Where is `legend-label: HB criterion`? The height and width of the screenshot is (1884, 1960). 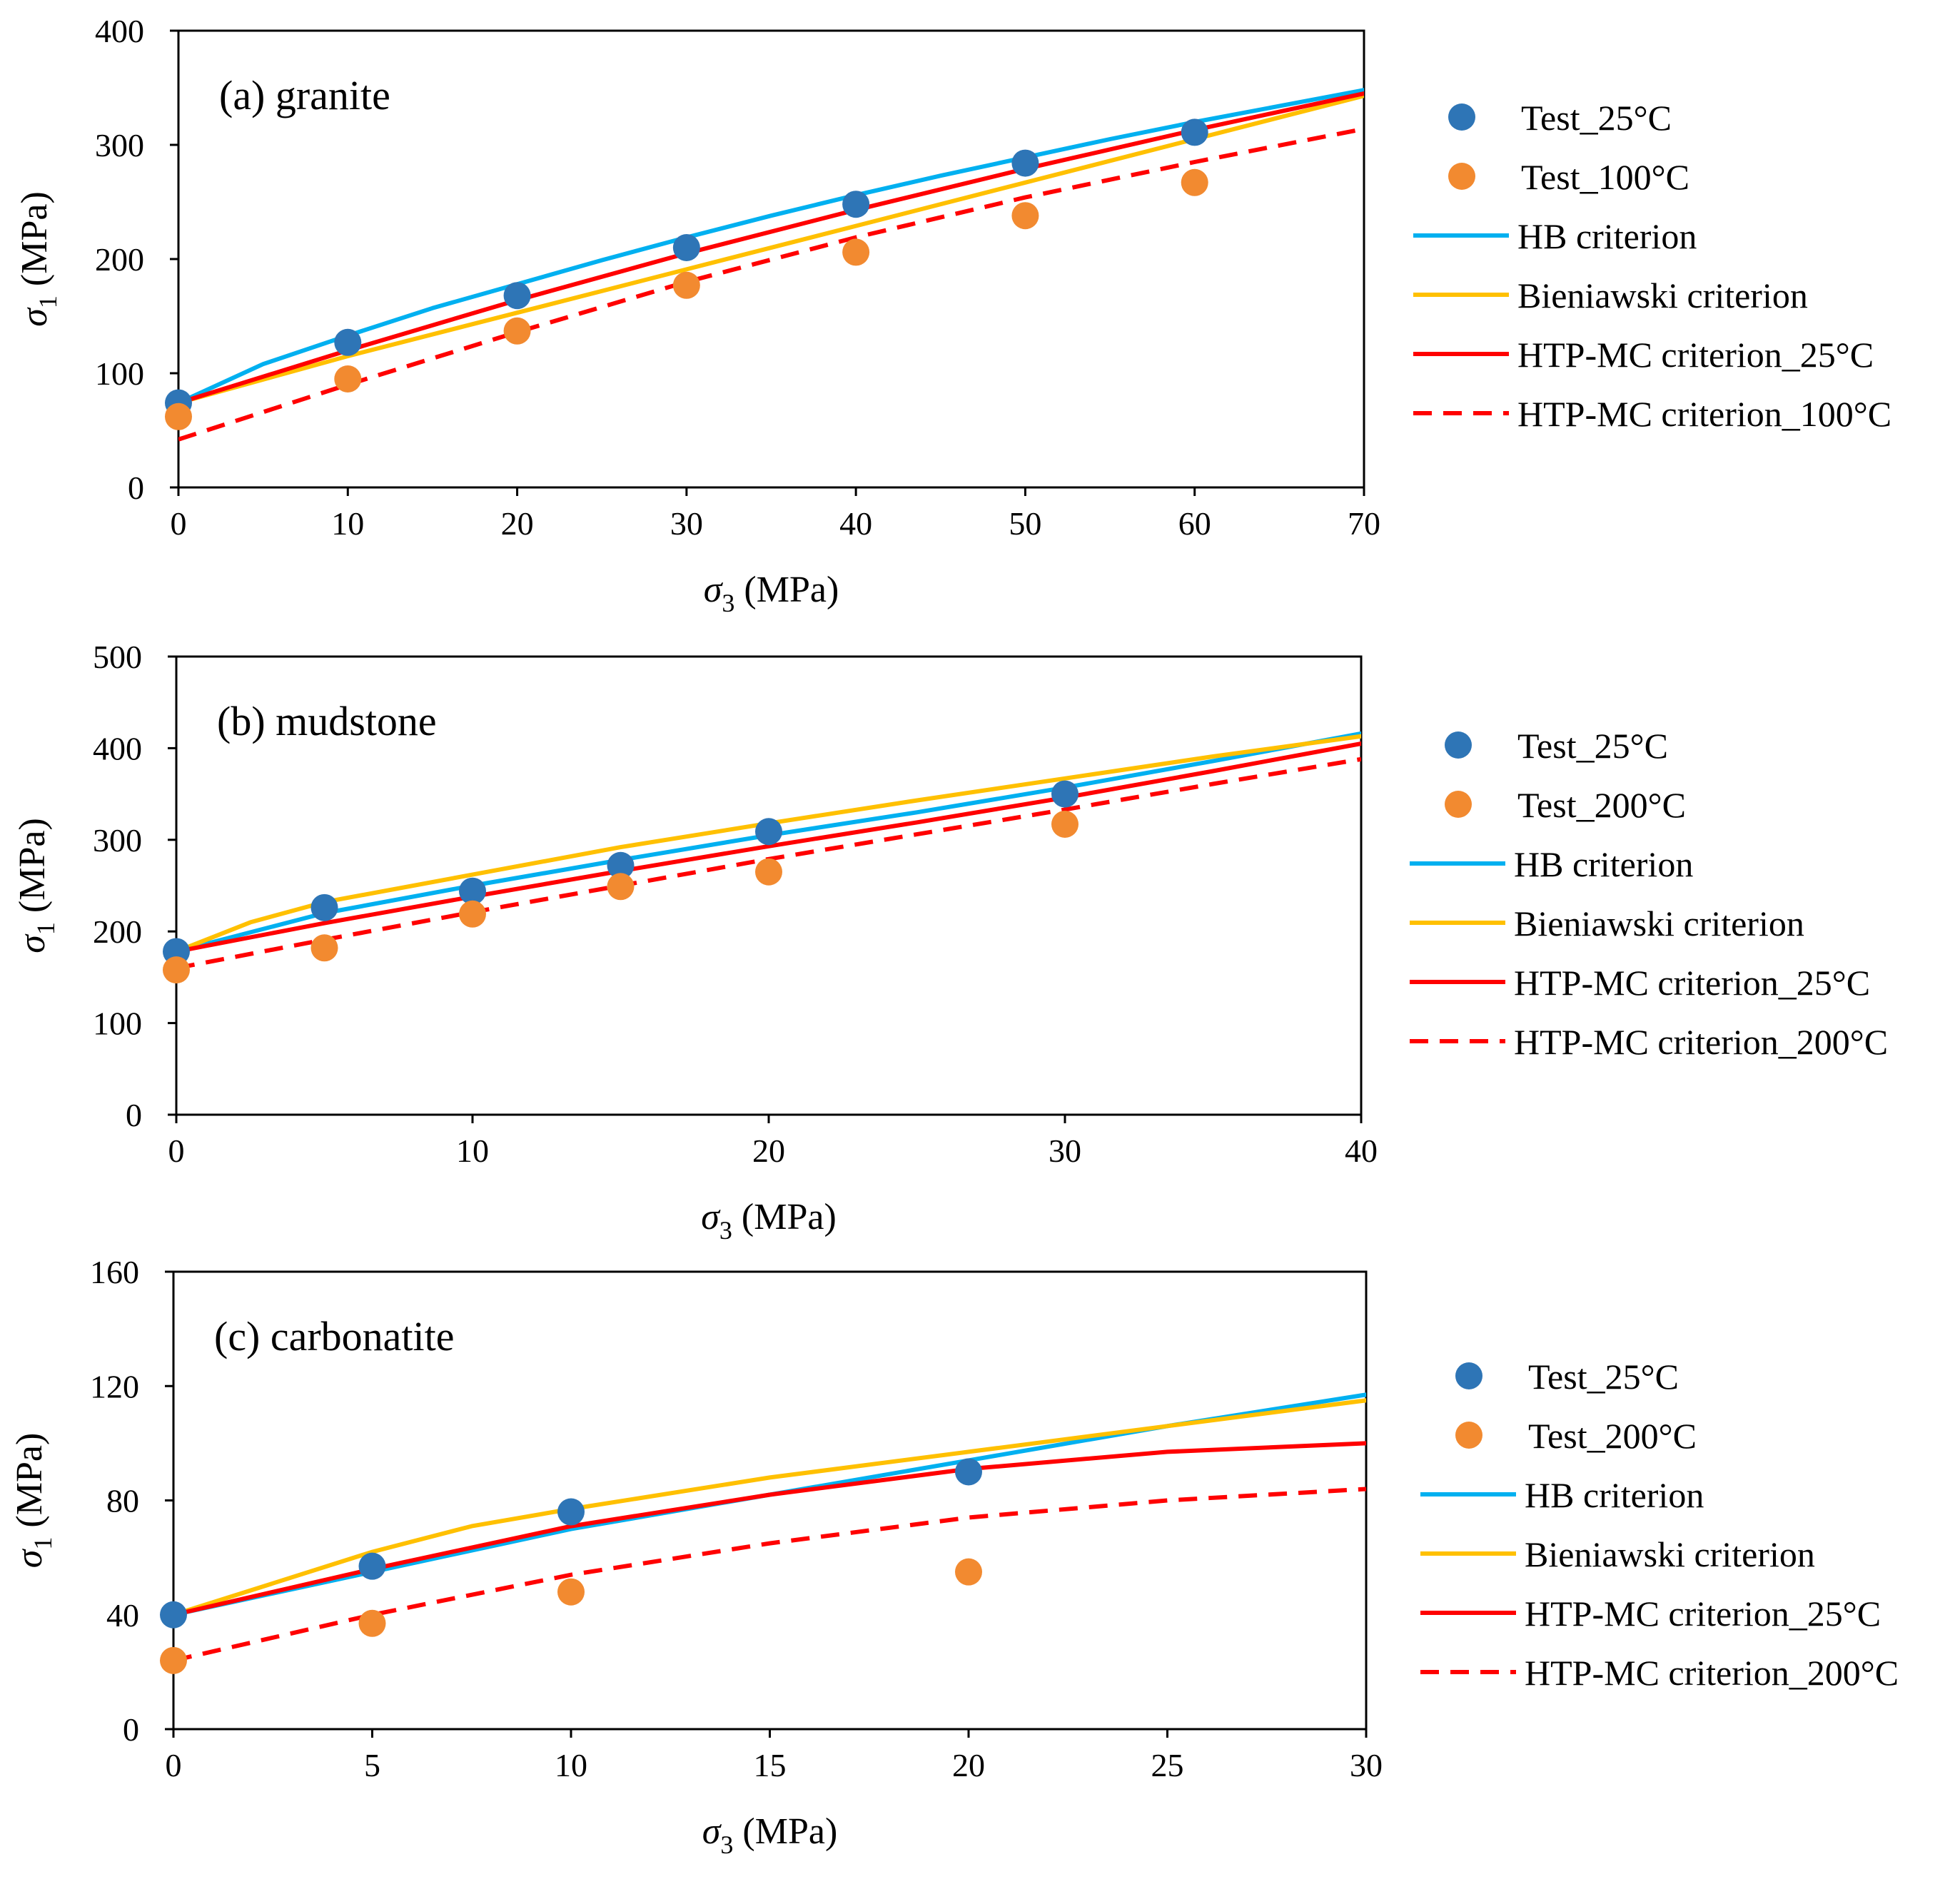
legend-label: HB criterion is located at coordinates (1603, 864).